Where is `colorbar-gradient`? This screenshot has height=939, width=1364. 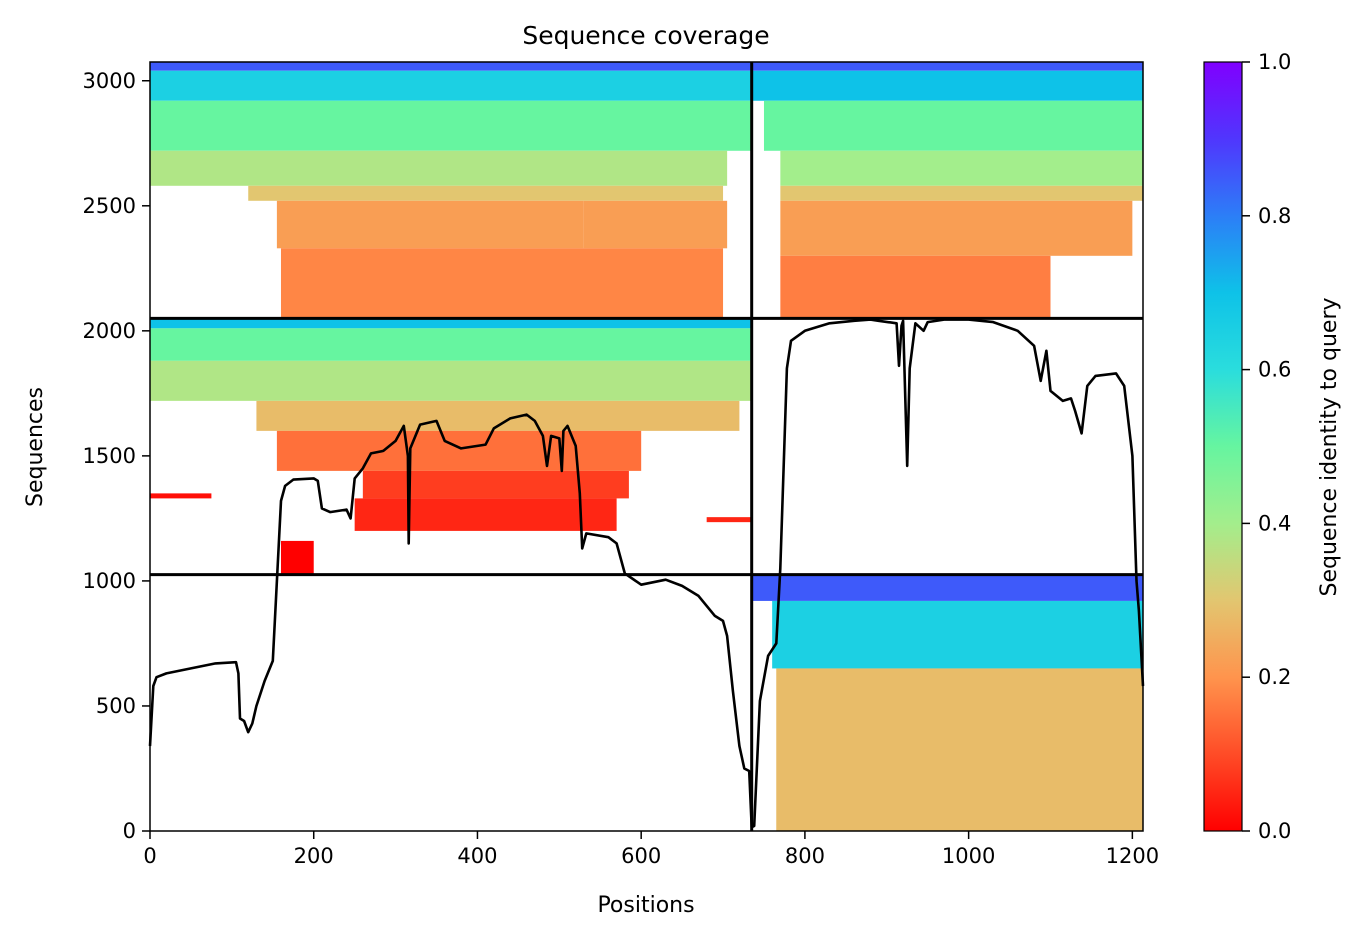 colorbar-gradient is located at coordinates (1223, 446).